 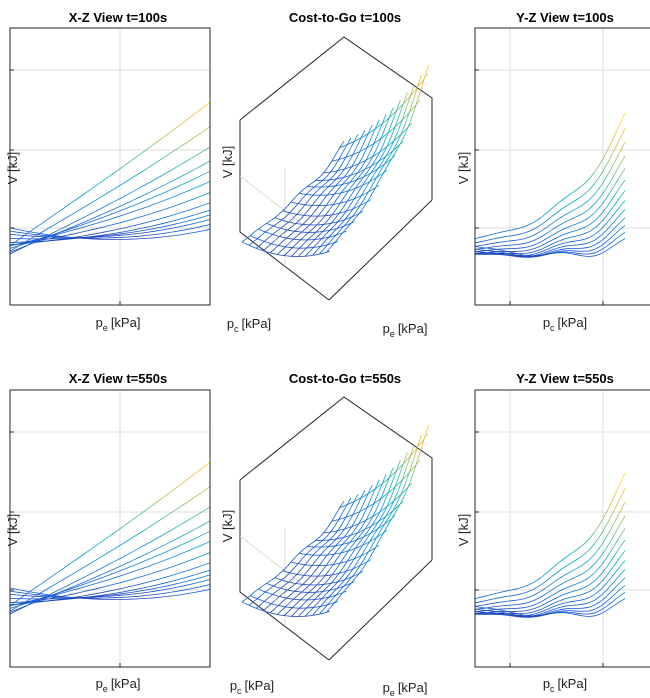 What do you see at coordinates (110, 166) in the screenshot?
I see `grid` at bounding box center [110, 166].